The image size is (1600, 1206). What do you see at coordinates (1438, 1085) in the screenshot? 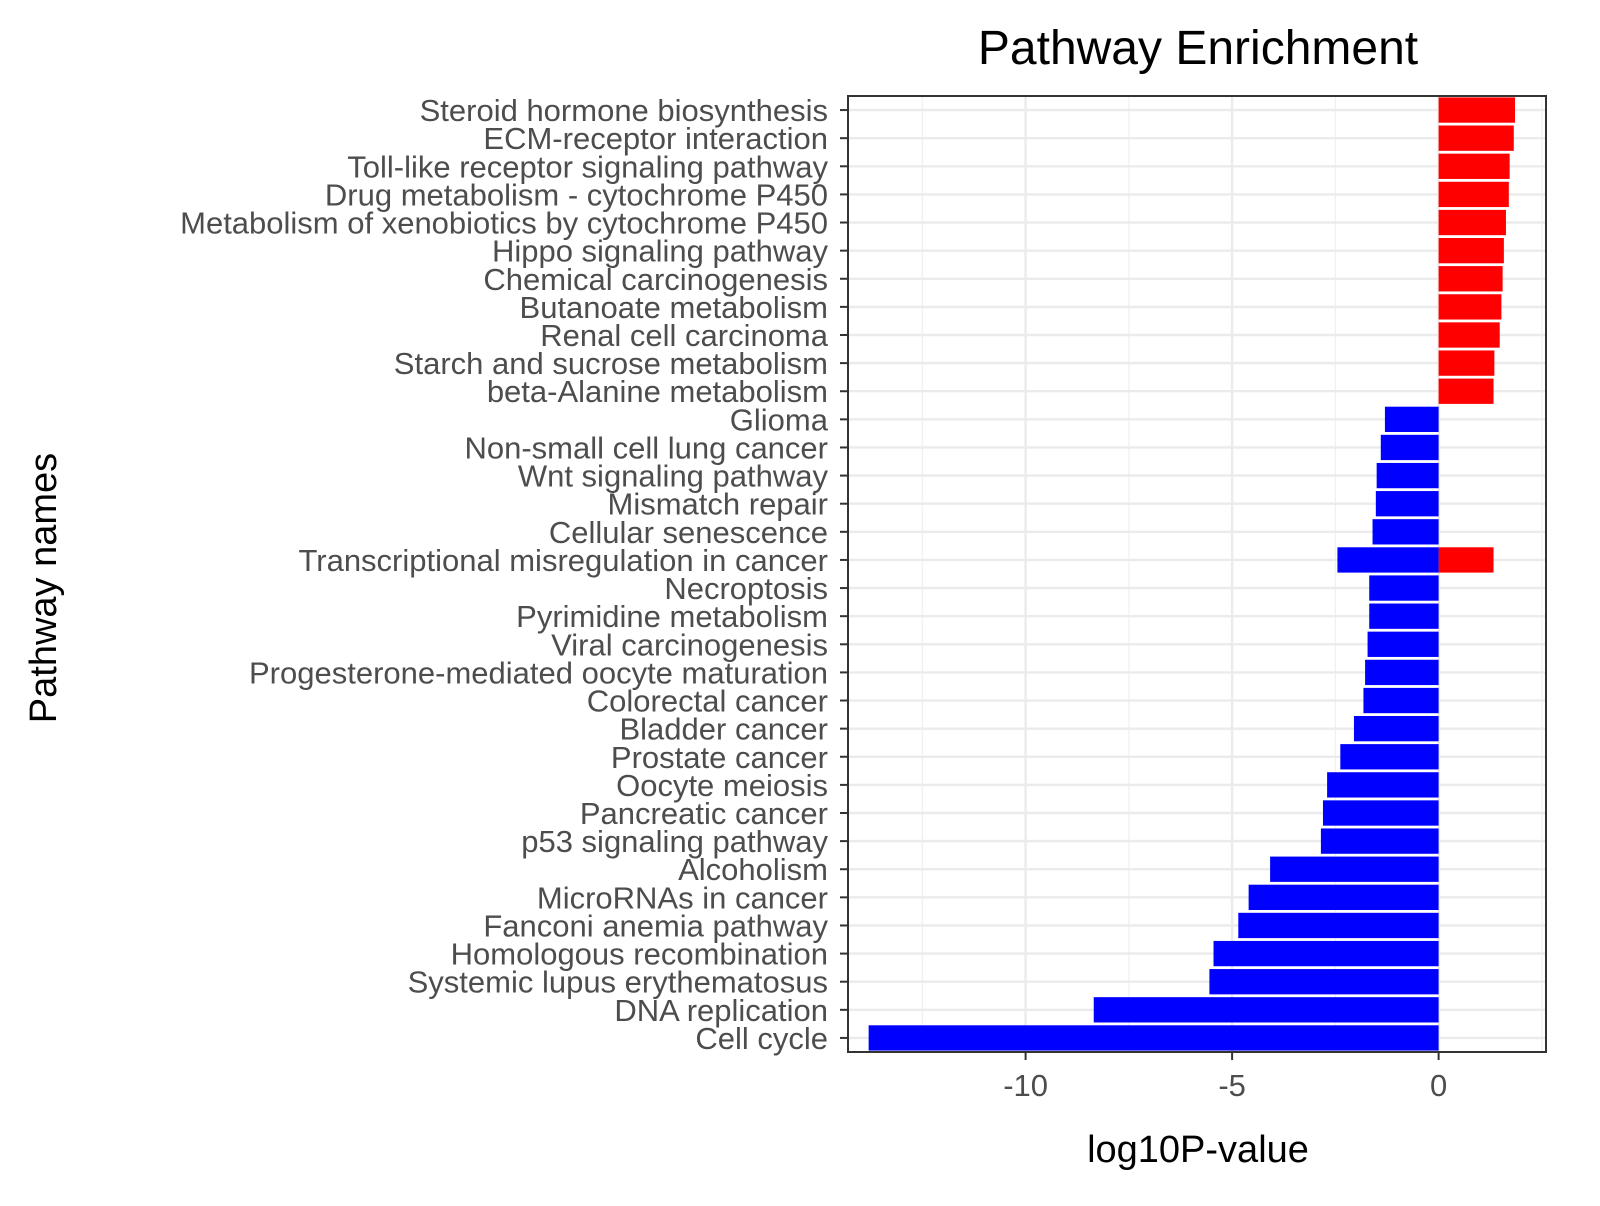
I see `x-tick-label: 0` at bounding box center [1438, 1085].